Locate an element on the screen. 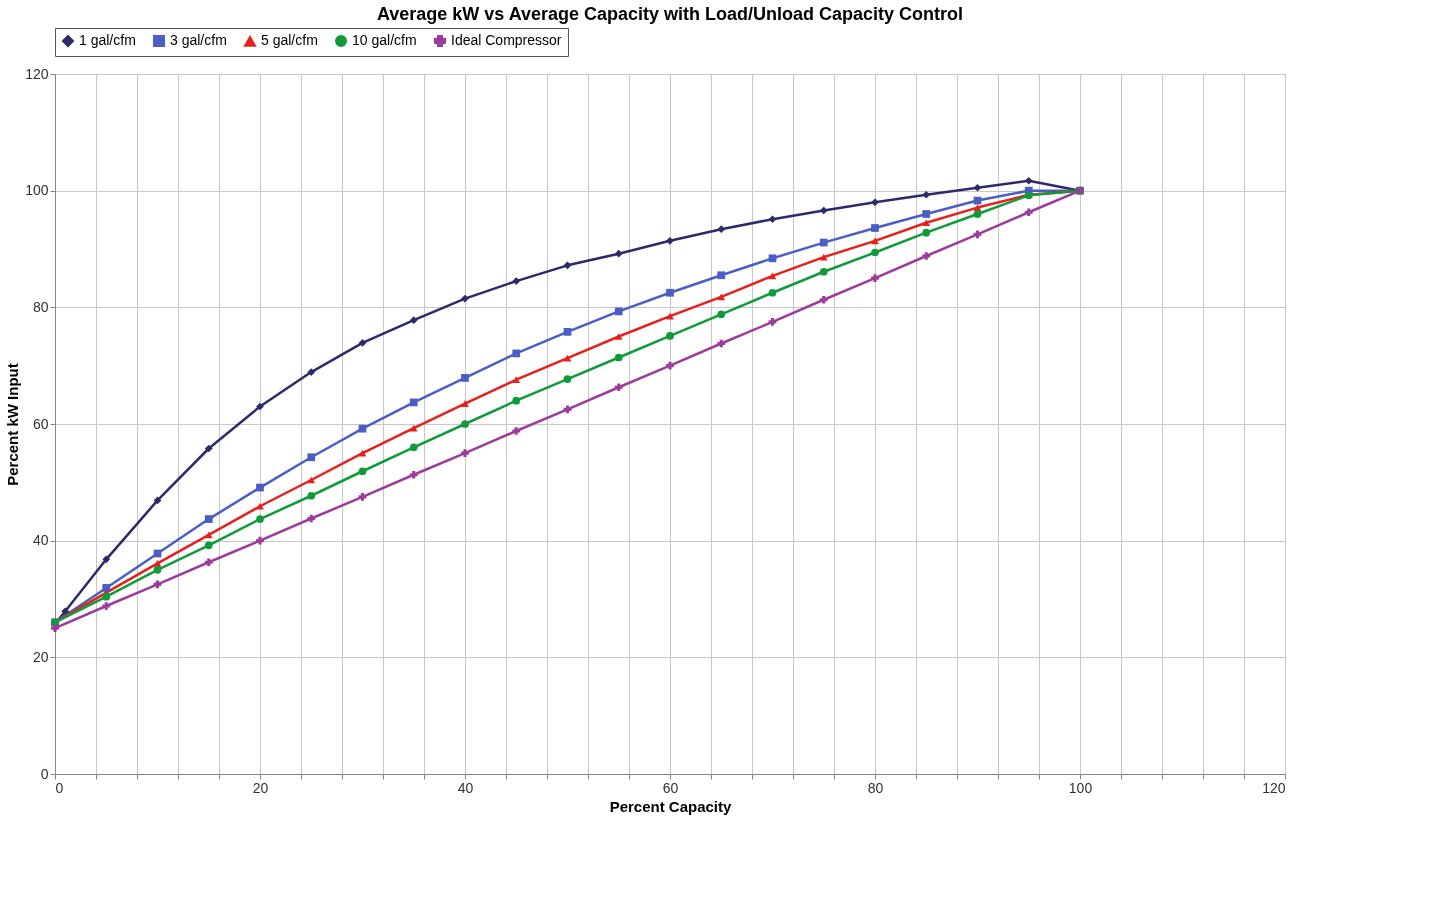  legend-label: 1 gal/cfm is located at coordinates (107, 40).